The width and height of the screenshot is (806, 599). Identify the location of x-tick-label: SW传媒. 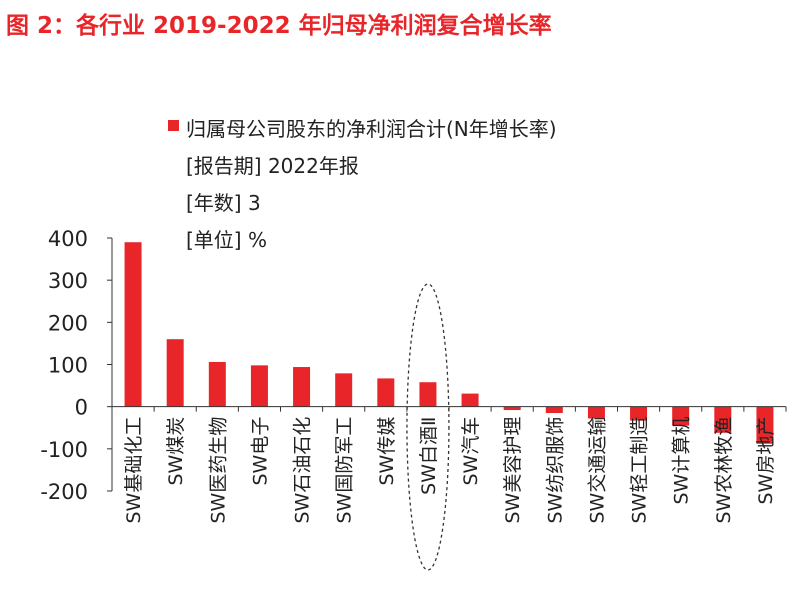
(387, 451).